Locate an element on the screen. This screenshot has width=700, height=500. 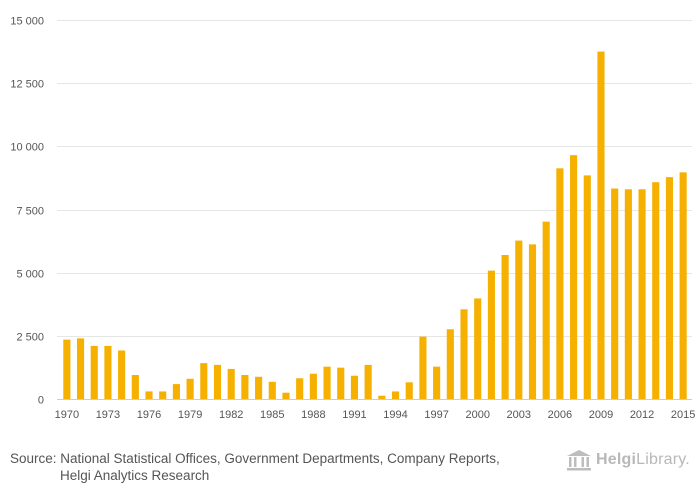
y-tick-label: 7 500 is located at coordinates (30, 212).